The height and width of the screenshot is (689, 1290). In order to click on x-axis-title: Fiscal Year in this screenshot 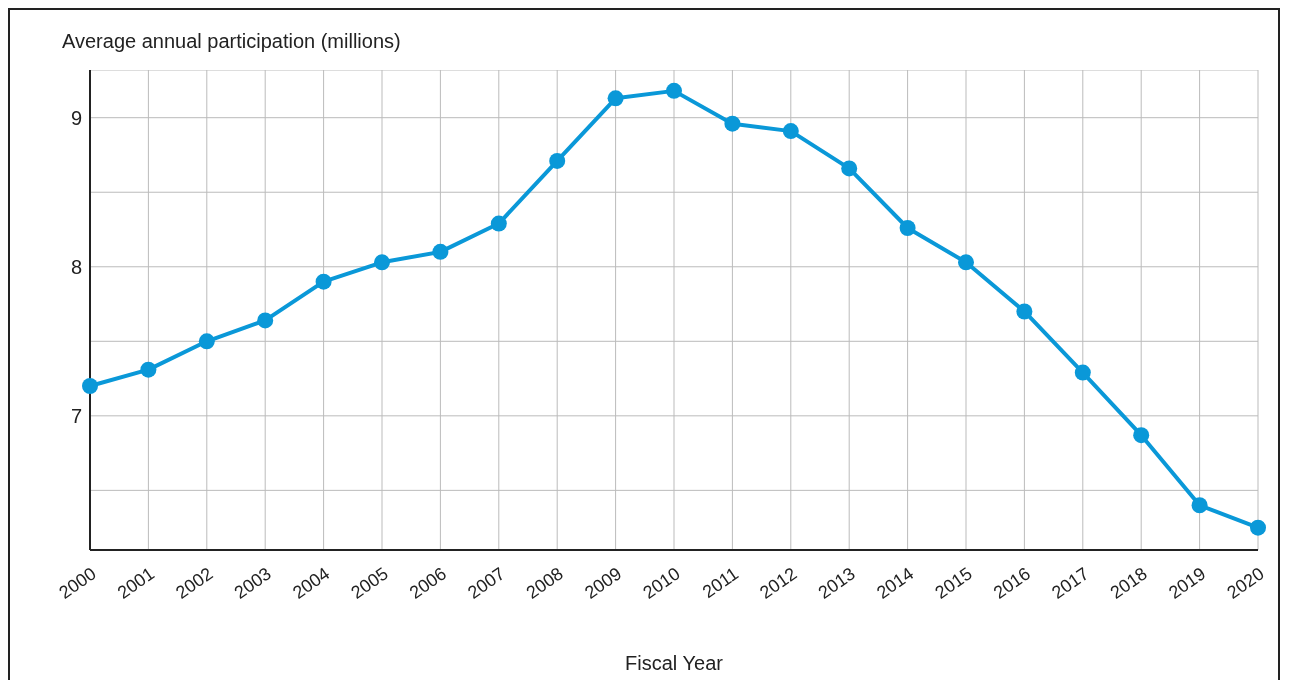, I will do `click(674, 663)`.